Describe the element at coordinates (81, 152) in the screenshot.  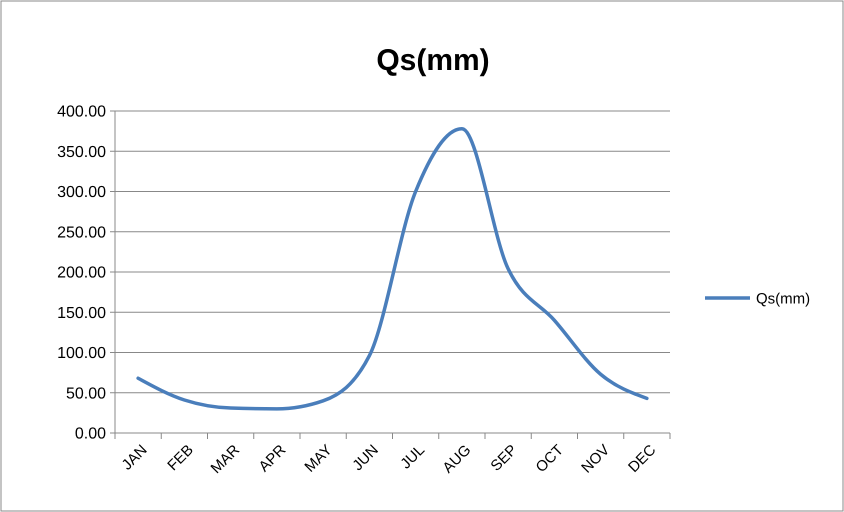
I see `y-tick-label: 350.00` at that location.